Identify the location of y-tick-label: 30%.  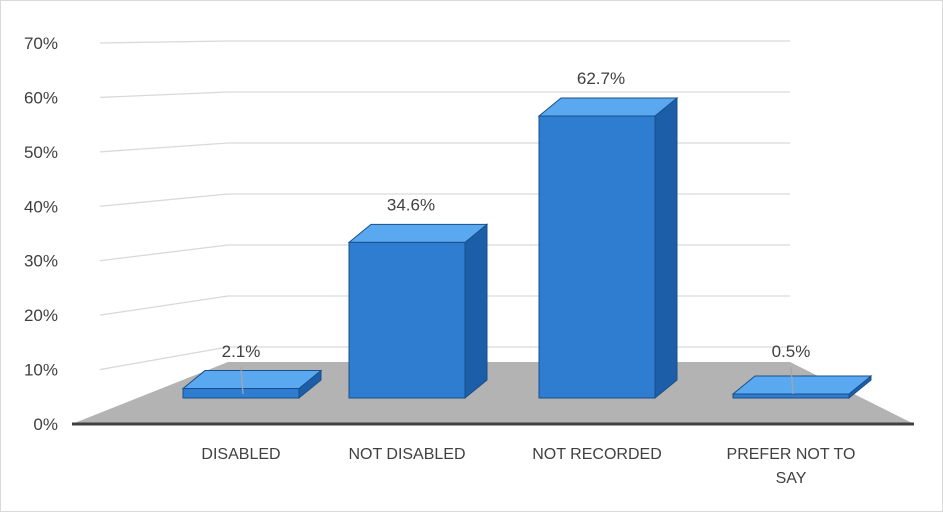
(41, 261).